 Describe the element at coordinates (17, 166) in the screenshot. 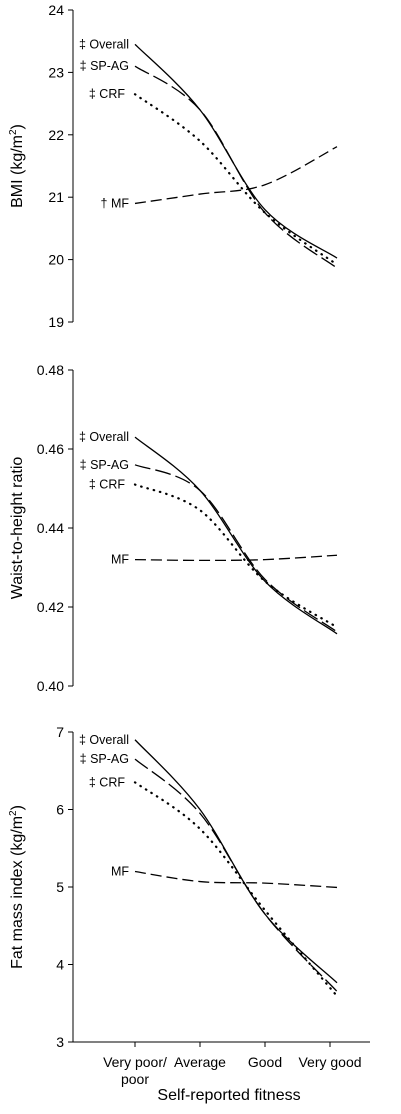

I see `y-axis-title: BMI (kg/m2)` at that location.